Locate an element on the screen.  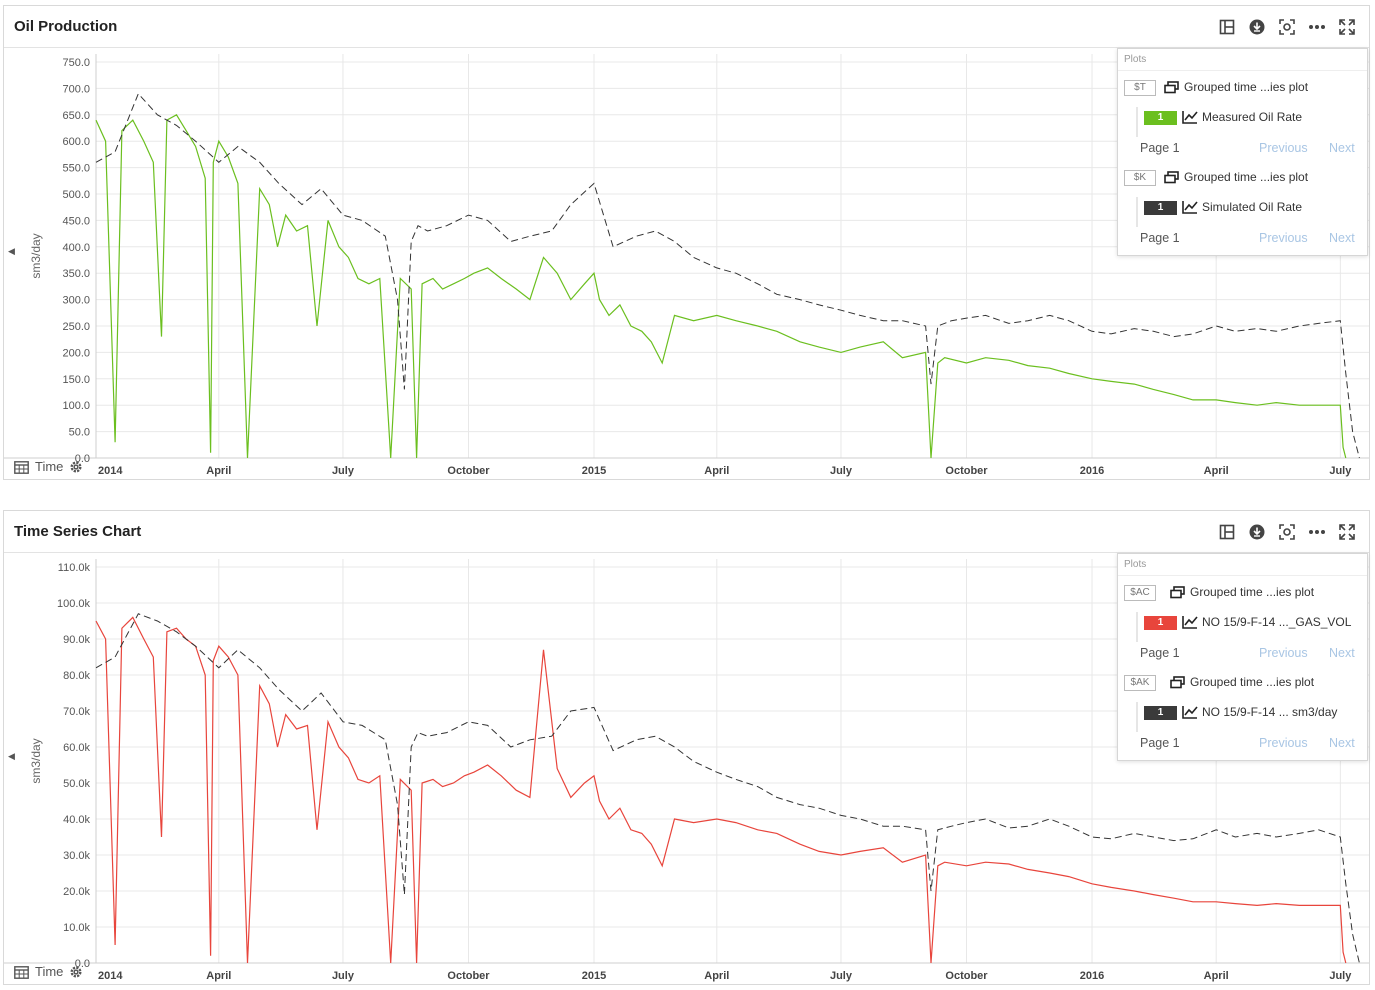
y-tick-label: 650.0 is located at coordinates (76, 116).